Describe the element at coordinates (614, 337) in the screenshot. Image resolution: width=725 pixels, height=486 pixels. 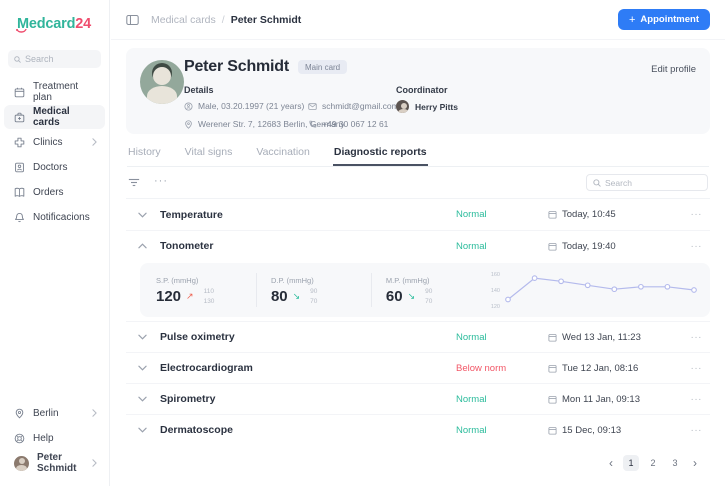
I see `report-date: Wed 13 Jan, 11:23` at that location.